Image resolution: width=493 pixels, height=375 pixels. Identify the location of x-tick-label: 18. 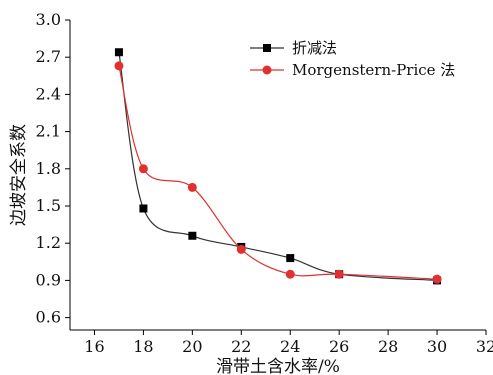
(143, 346).